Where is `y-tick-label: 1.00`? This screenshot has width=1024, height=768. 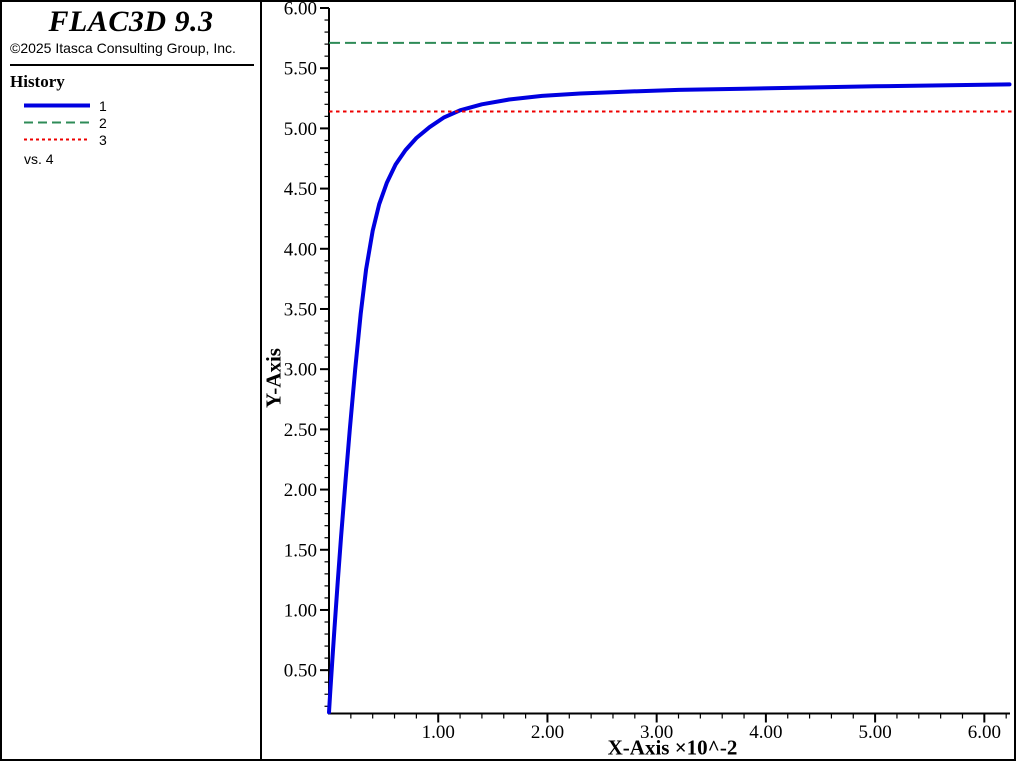 y-tick-label: 1.00 is located at coordinates (300, 610).